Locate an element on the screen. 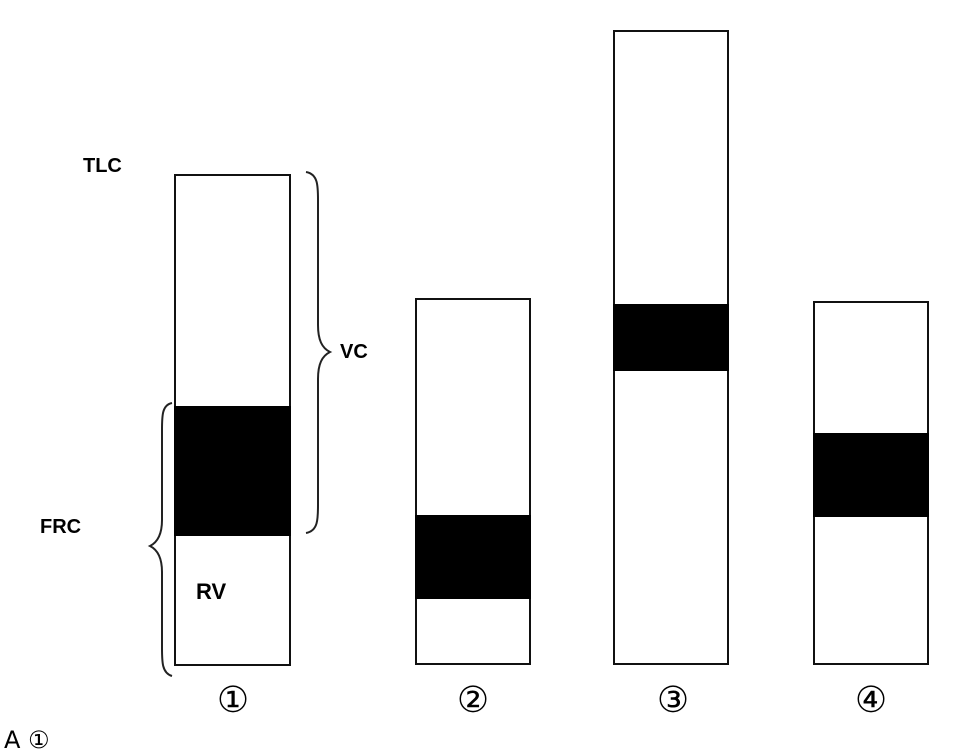 This screenshot has height=754, width=959. column-number-3: ③ is located at coordinates (673, 700).